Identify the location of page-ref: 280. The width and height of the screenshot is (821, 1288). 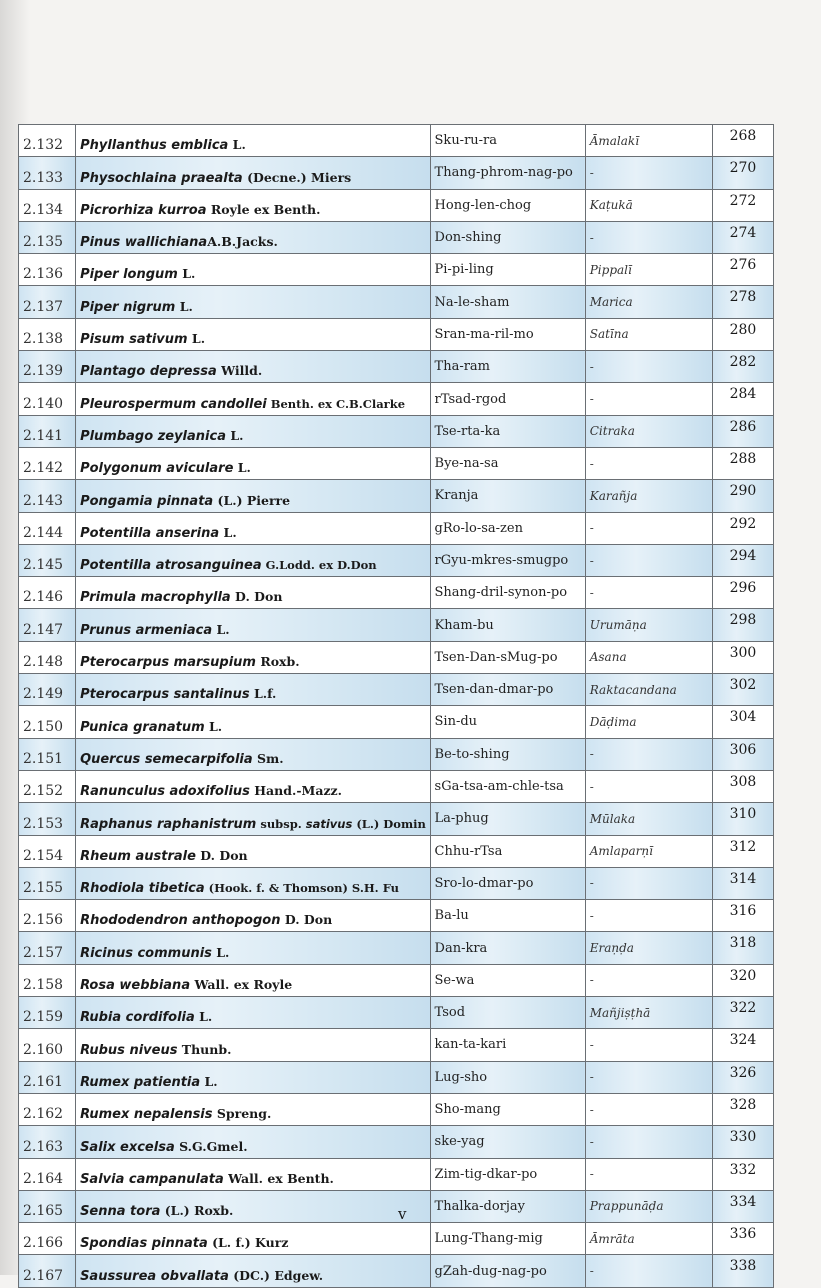
(743, 334).